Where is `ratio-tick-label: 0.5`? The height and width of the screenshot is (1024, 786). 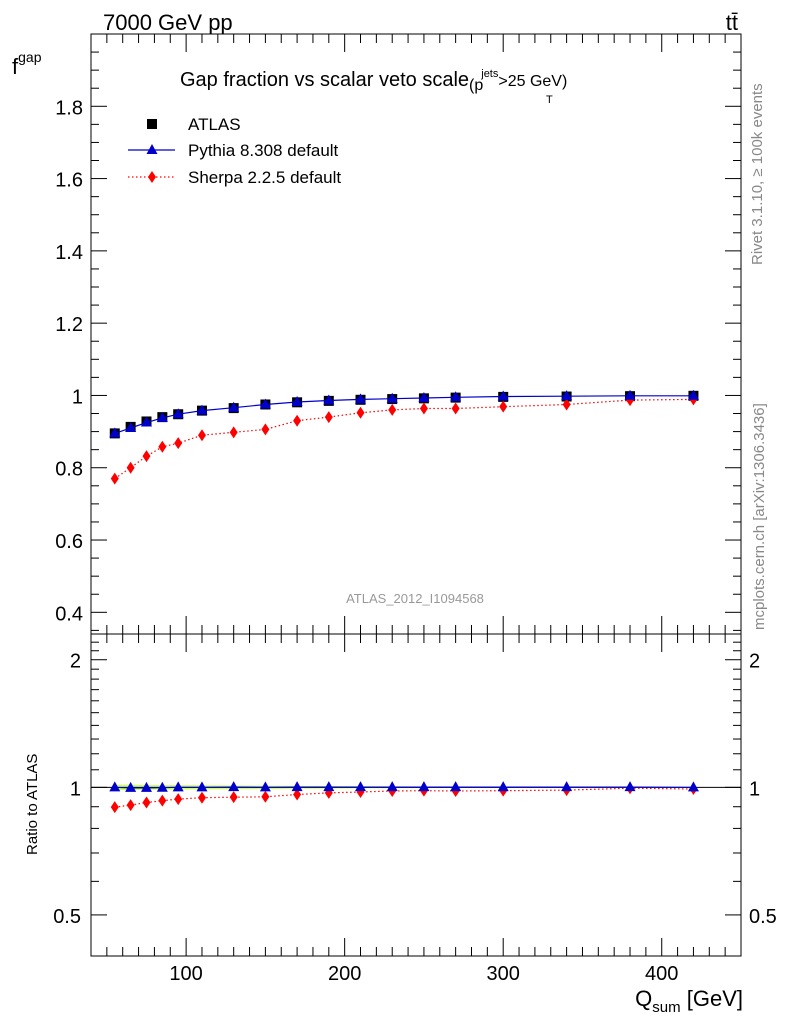
ratio-tick-label: 0.5 is located at coordinates (67, 917).